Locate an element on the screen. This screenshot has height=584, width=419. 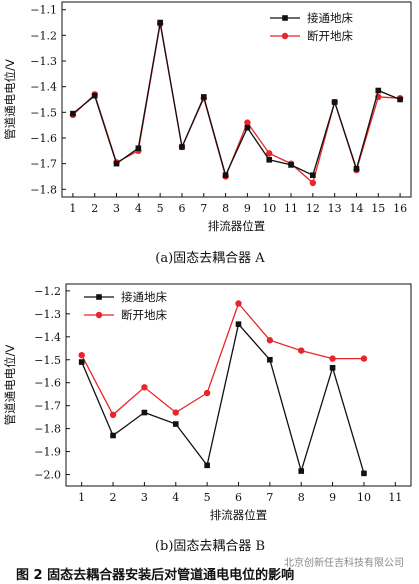
watermark: 北京创新任吉科技有限公司 is located at coordinates (344, 562).